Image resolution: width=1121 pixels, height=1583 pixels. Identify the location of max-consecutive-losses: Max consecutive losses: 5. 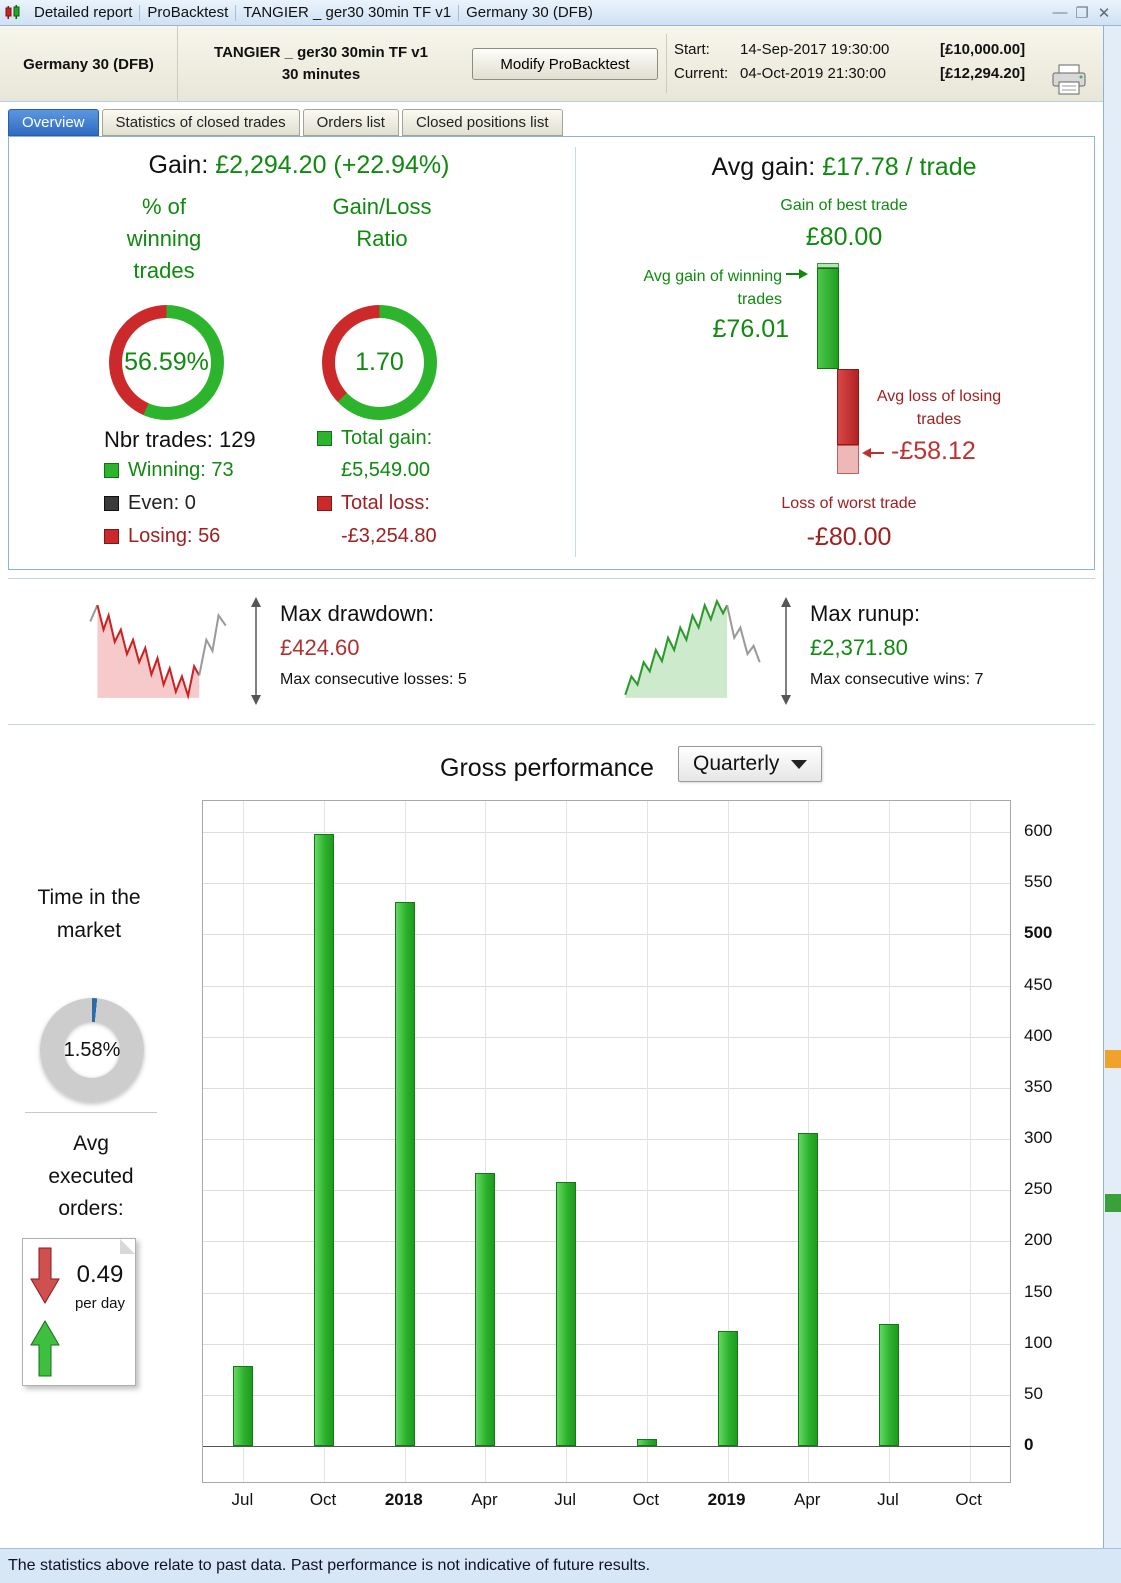
(373, 679).